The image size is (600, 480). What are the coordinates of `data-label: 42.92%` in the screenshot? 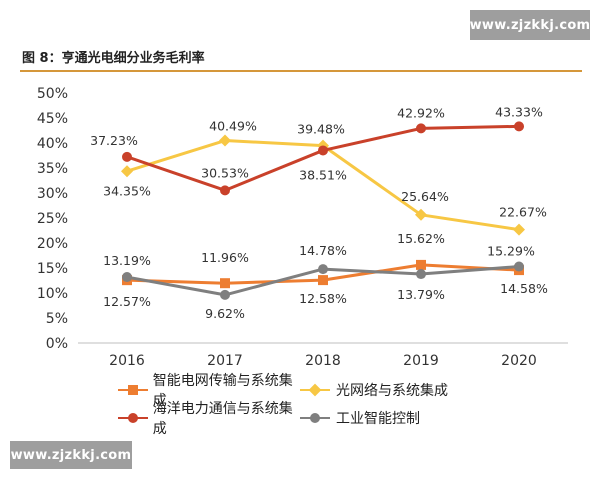 It's located at (421, 112).